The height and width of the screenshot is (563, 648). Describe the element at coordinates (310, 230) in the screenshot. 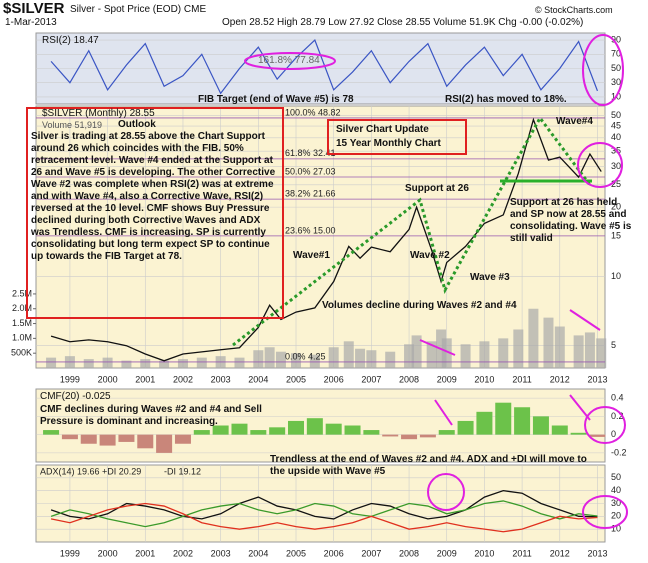

I see `fib-label: 23.6% 15.00` at that location.